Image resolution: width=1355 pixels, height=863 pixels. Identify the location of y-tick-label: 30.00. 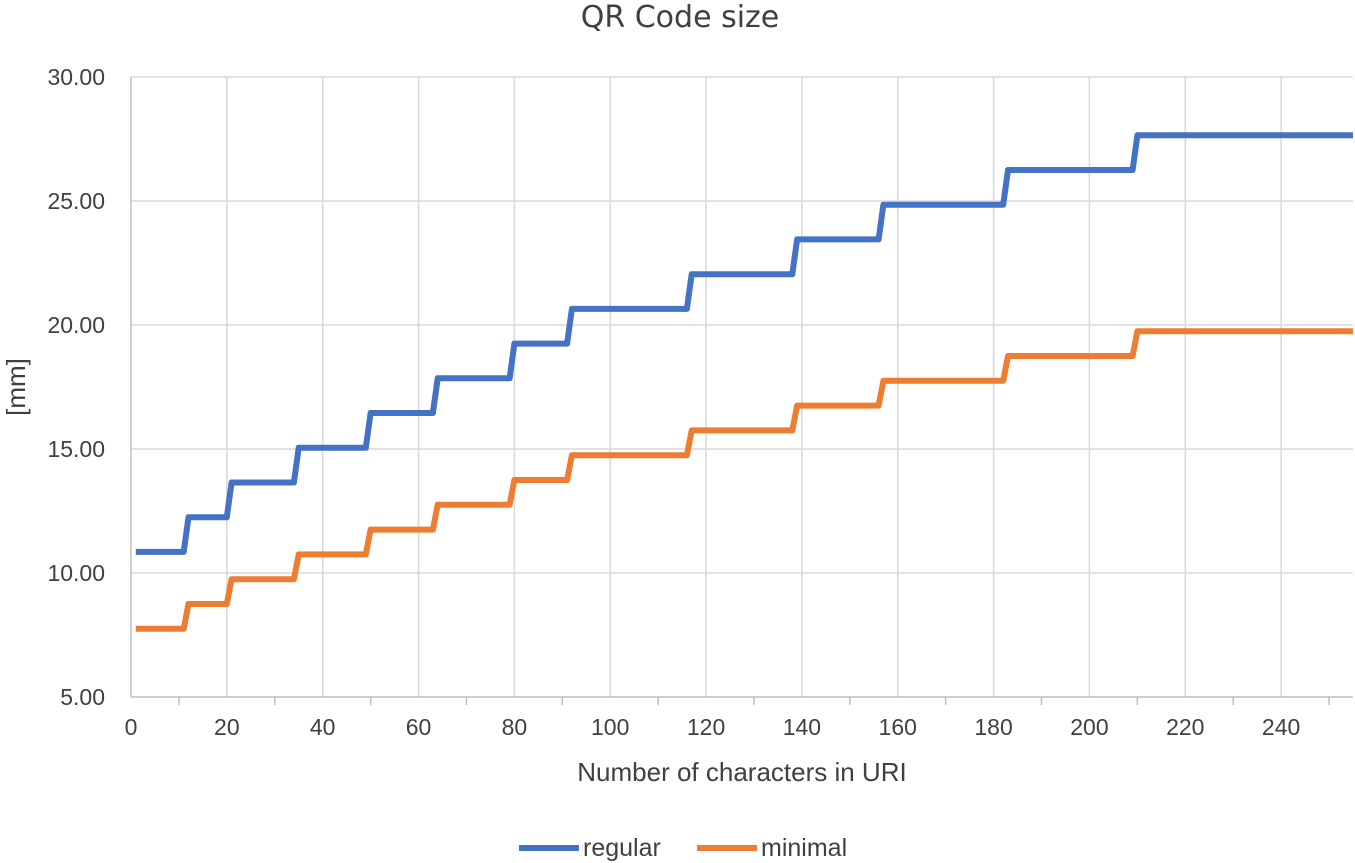
(76, 77).